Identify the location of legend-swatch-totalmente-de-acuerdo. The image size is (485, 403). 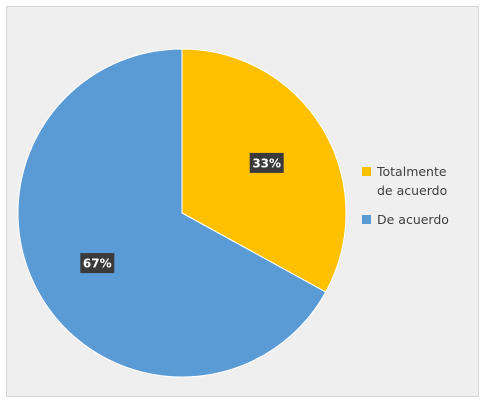
(366, 171).